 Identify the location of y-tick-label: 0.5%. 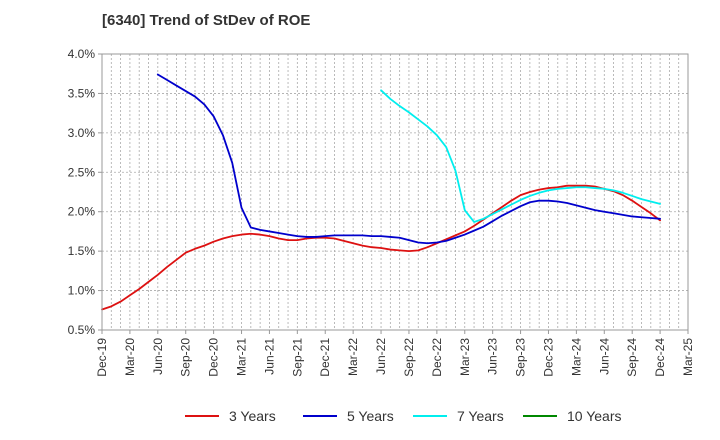
(82, 330).